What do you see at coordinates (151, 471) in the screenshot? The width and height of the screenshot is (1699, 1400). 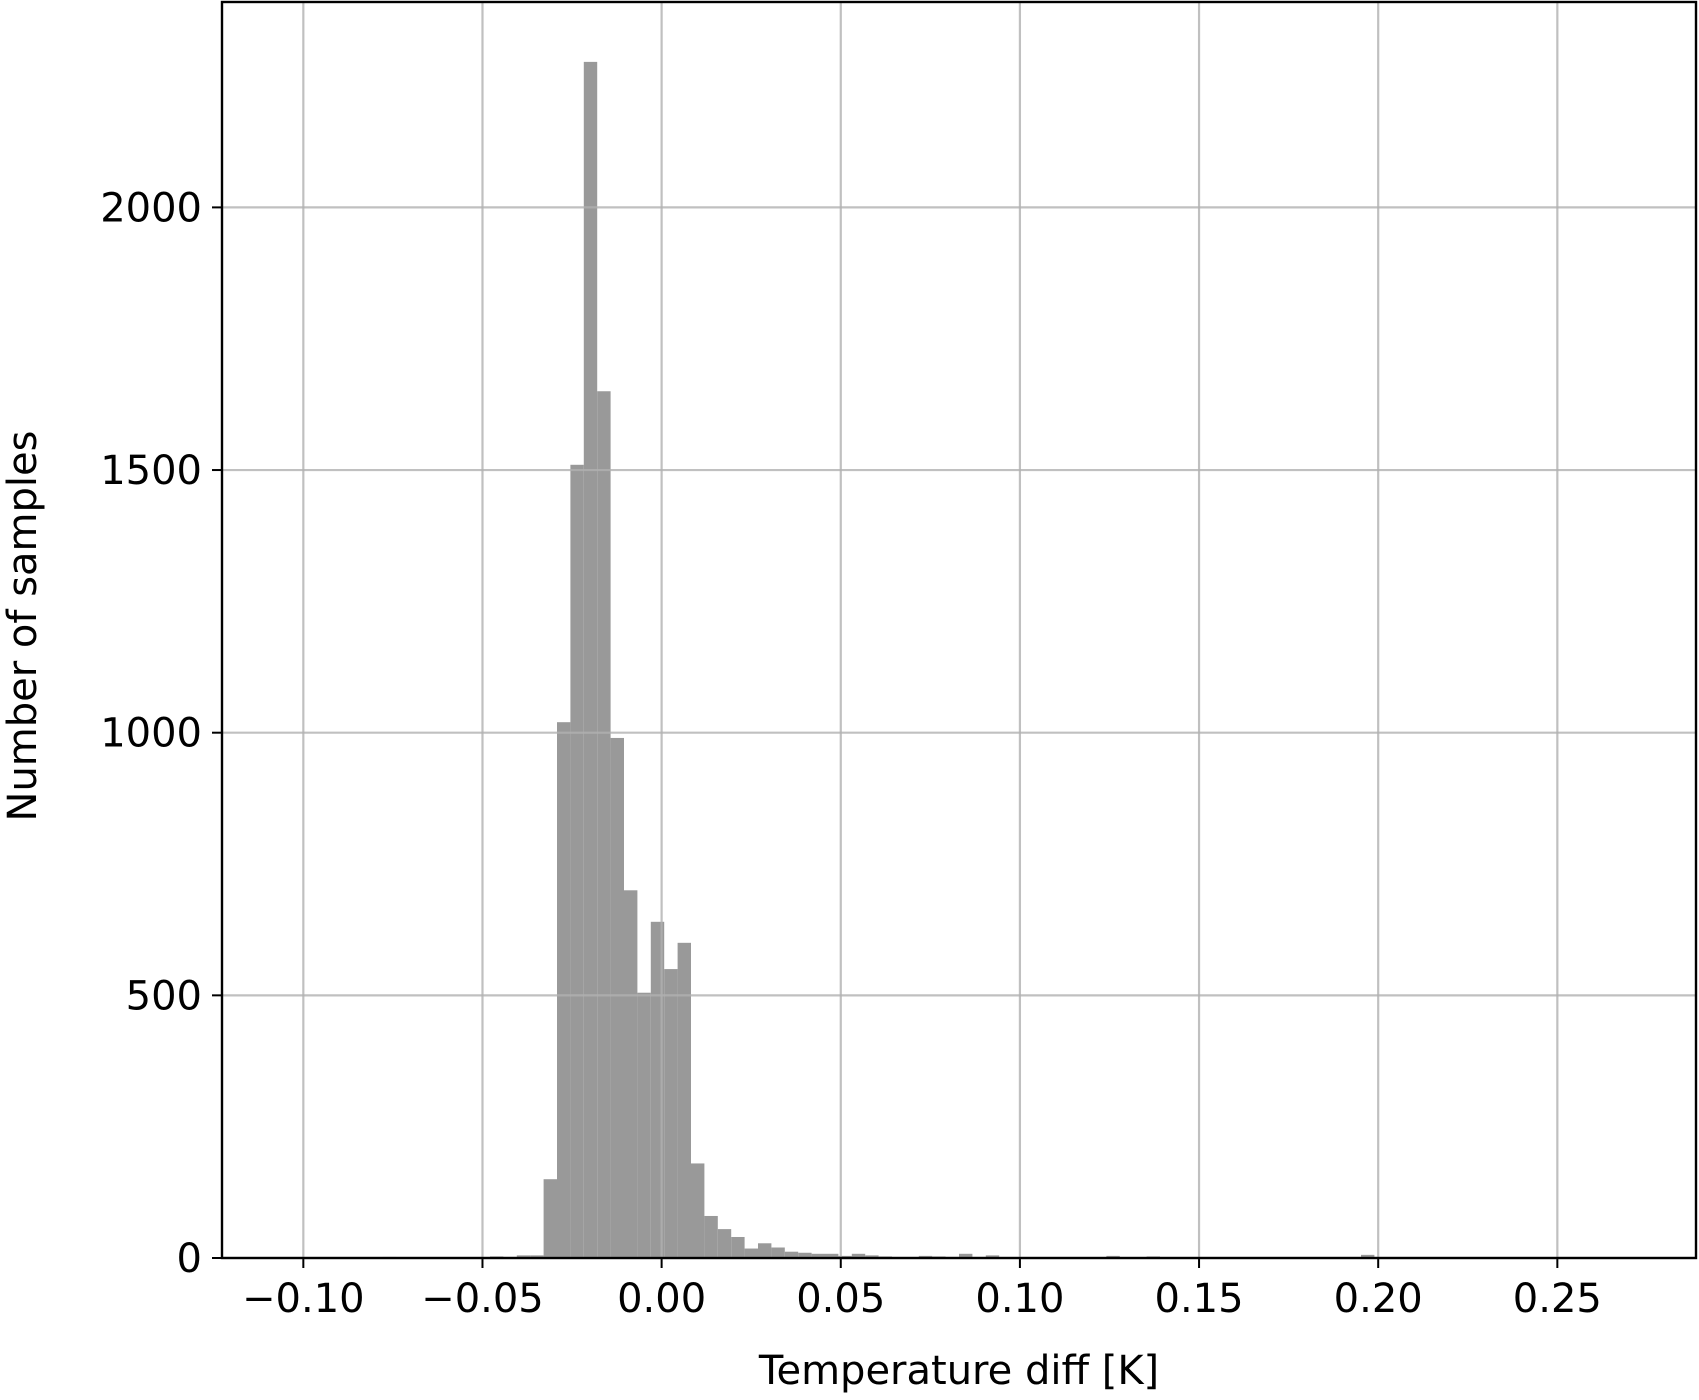 I see `y-tick-label: 1500` at bounding box center [151, 471].